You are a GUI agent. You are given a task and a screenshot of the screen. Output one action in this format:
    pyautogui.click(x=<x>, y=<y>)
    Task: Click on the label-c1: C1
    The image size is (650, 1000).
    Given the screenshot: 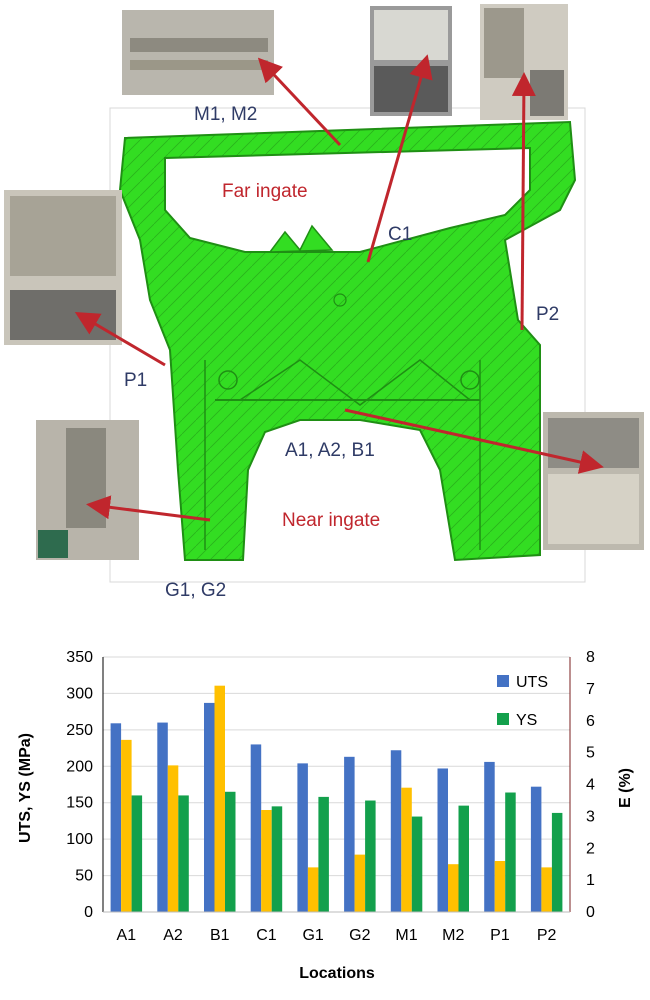 What is the action you would take?
    pyautogui.click(x=400, y=234)
    